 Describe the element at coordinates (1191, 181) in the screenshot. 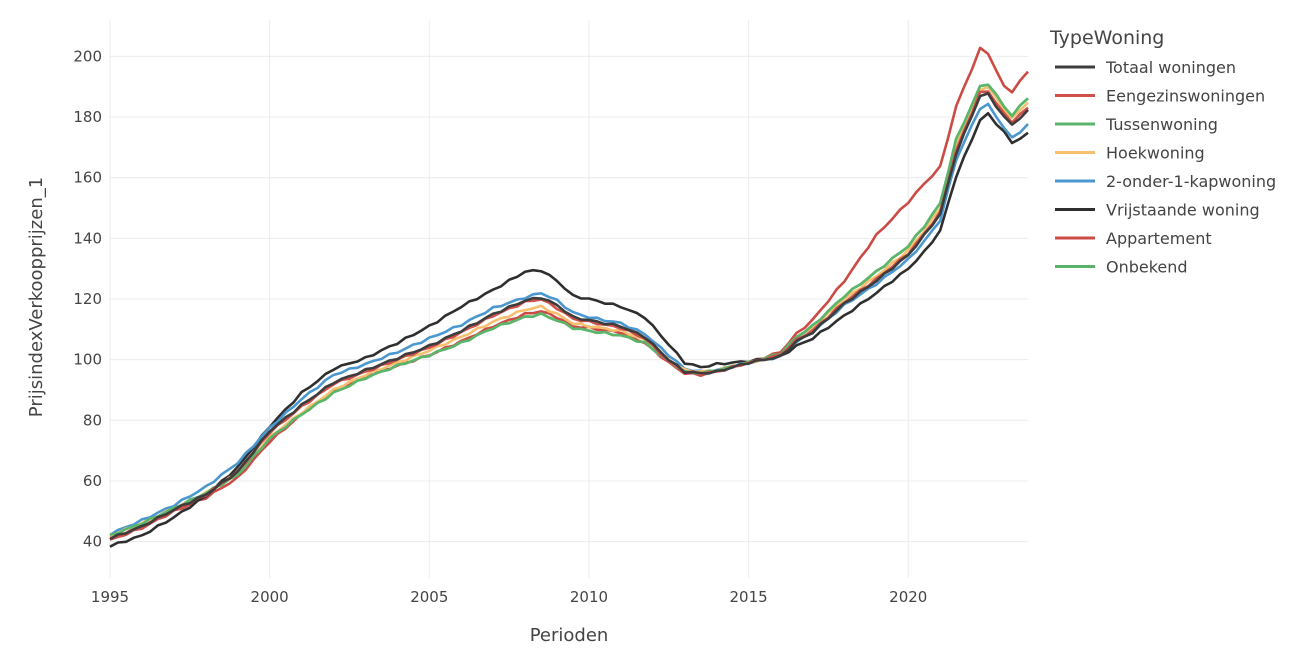

I see `legend-label: 2-onder-1-kapwoning` at that location.